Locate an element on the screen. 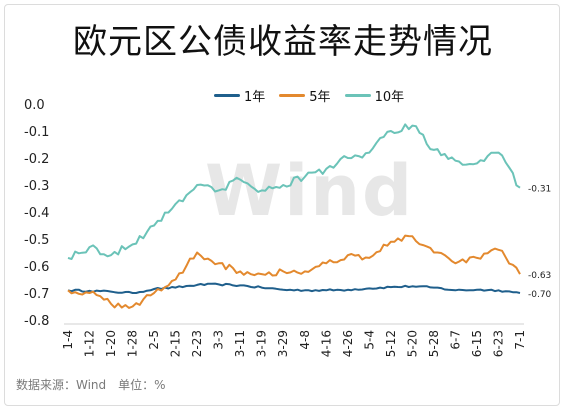  x-tick-label: 3-19 is located at coordinates (262, 343).